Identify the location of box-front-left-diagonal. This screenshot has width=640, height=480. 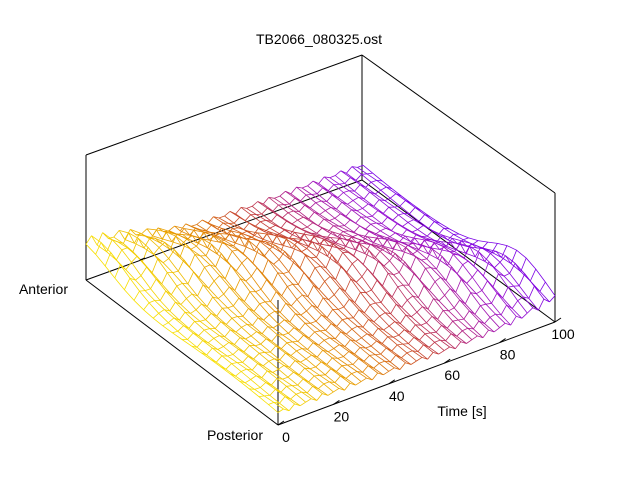
(182, 352).